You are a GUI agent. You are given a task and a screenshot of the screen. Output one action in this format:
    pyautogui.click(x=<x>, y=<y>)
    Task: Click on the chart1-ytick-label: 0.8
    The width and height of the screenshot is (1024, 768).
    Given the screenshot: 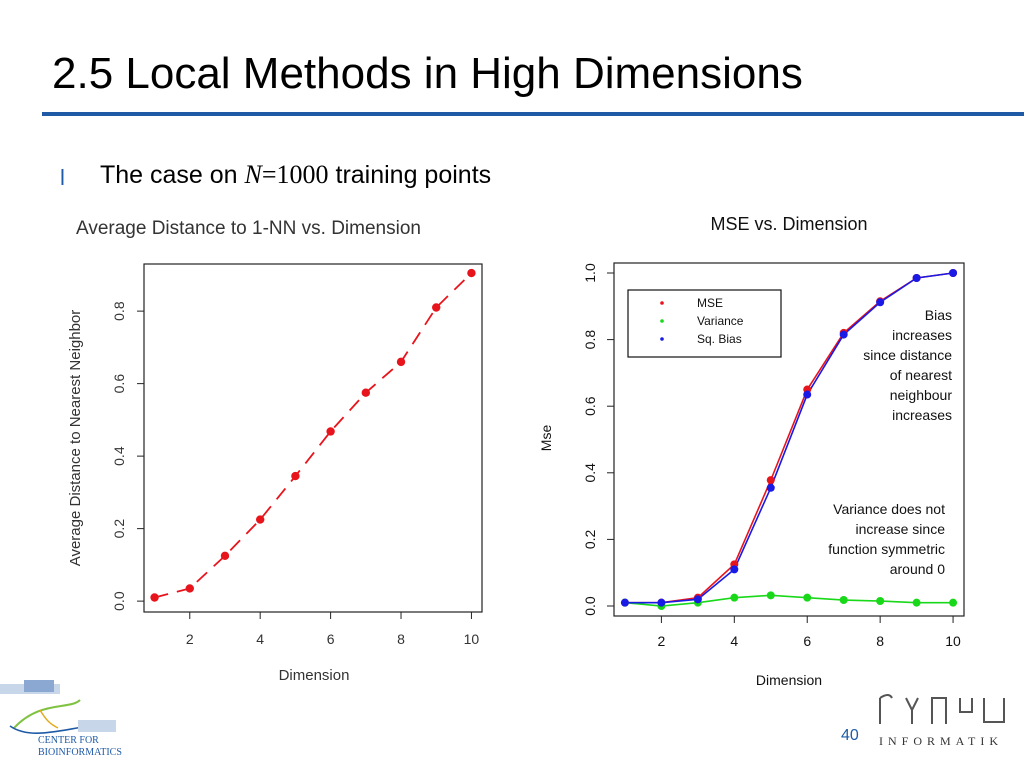 What is the action you would take?
    pyautogui.click(x=119, y=311)
    